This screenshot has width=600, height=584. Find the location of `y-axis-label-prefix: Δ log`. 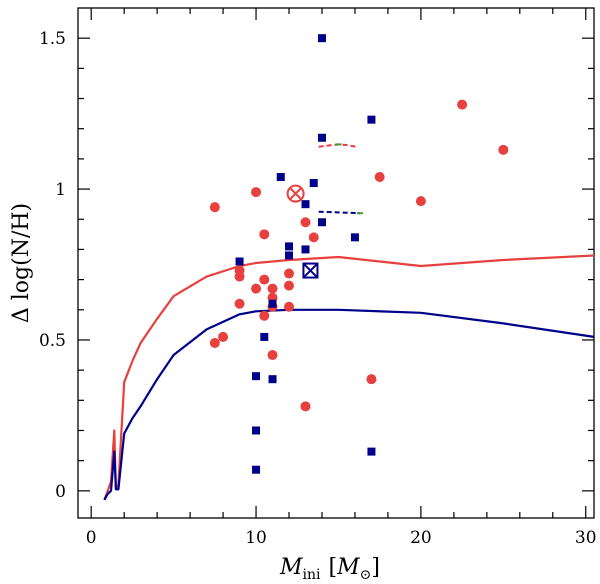

y-axis-label-prefix: Δ log is located at coordinates (21, 294).